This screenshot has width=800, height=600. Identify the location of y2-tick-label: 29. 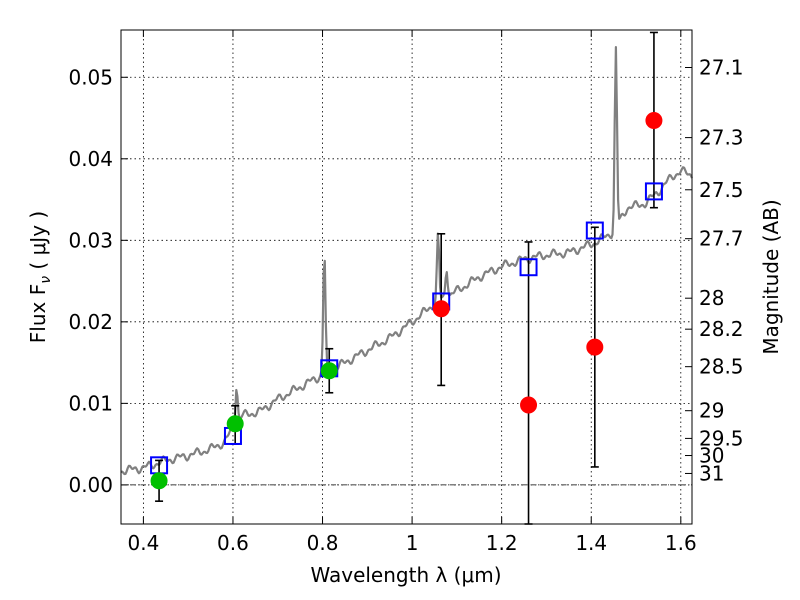
(711, 411).